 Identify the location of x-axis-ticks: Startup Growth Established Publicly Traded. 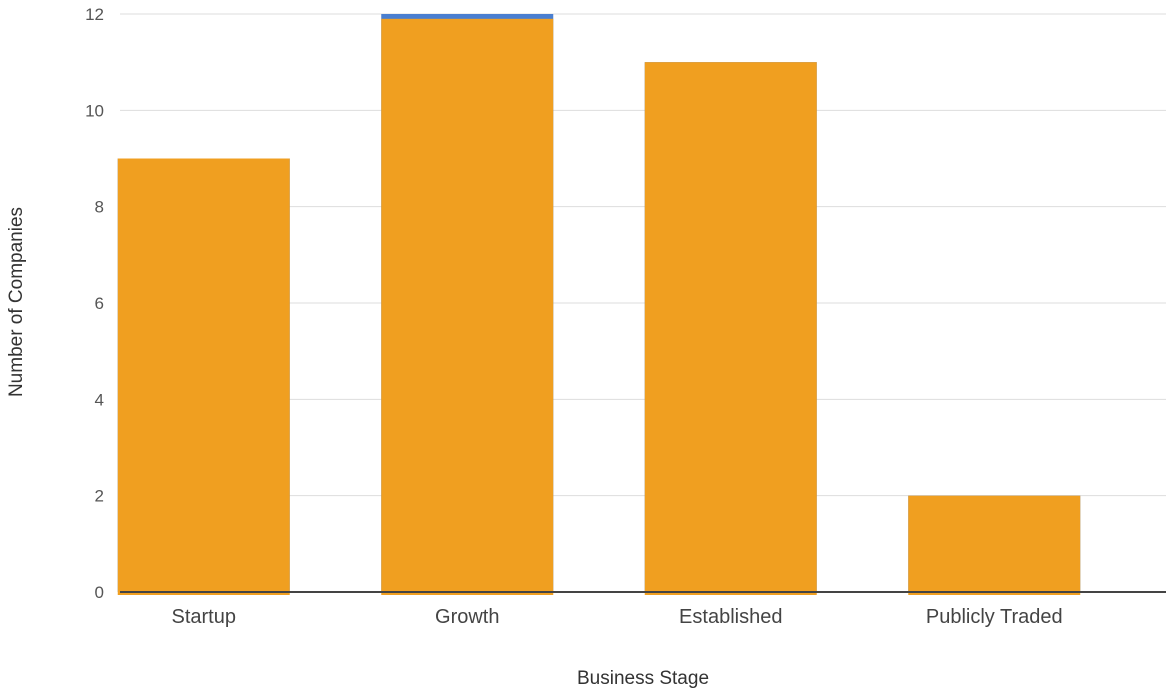
(617, 617).